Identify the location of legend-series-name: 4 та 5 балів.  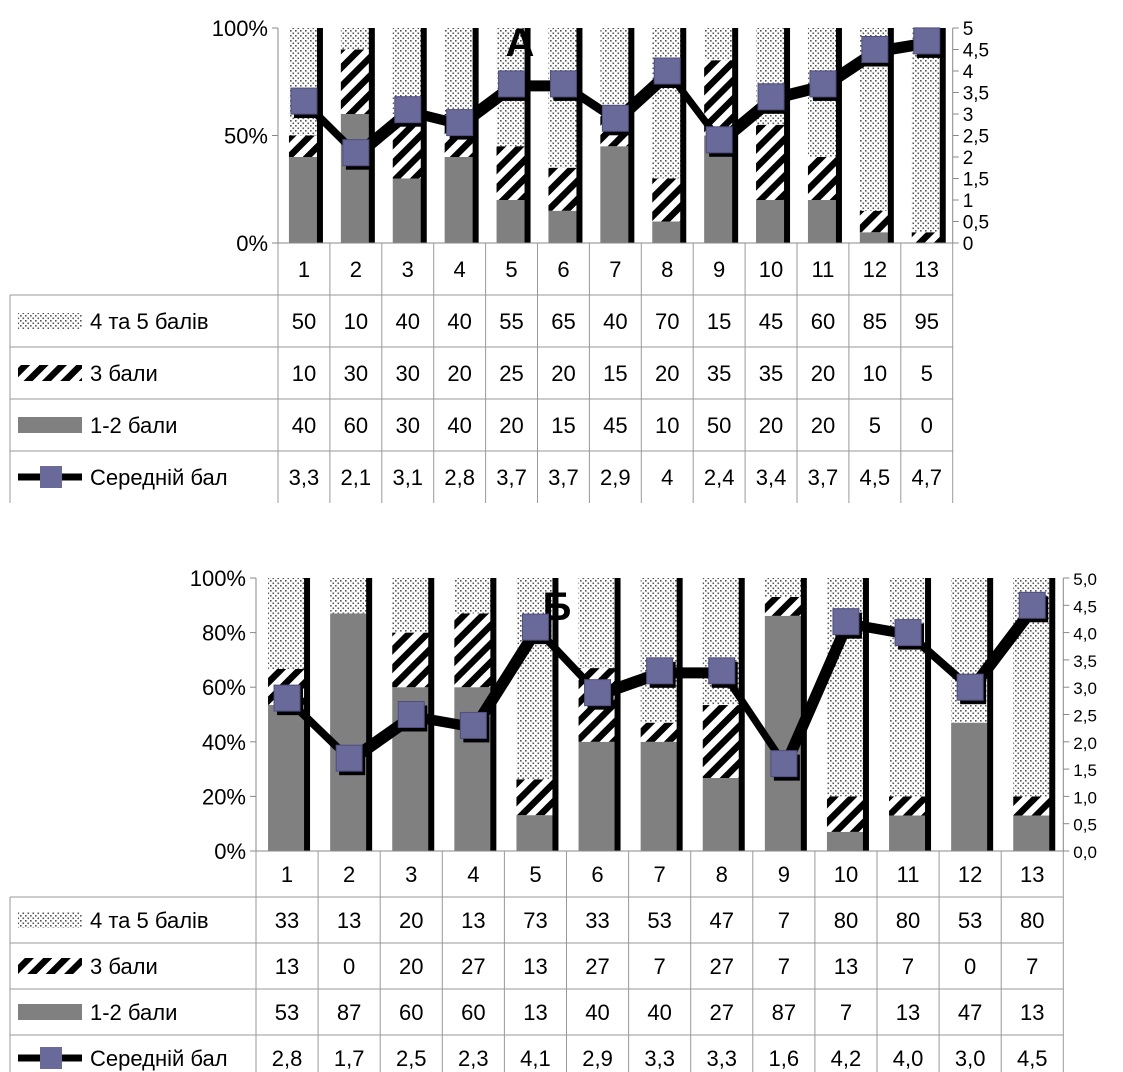
(149, 920).